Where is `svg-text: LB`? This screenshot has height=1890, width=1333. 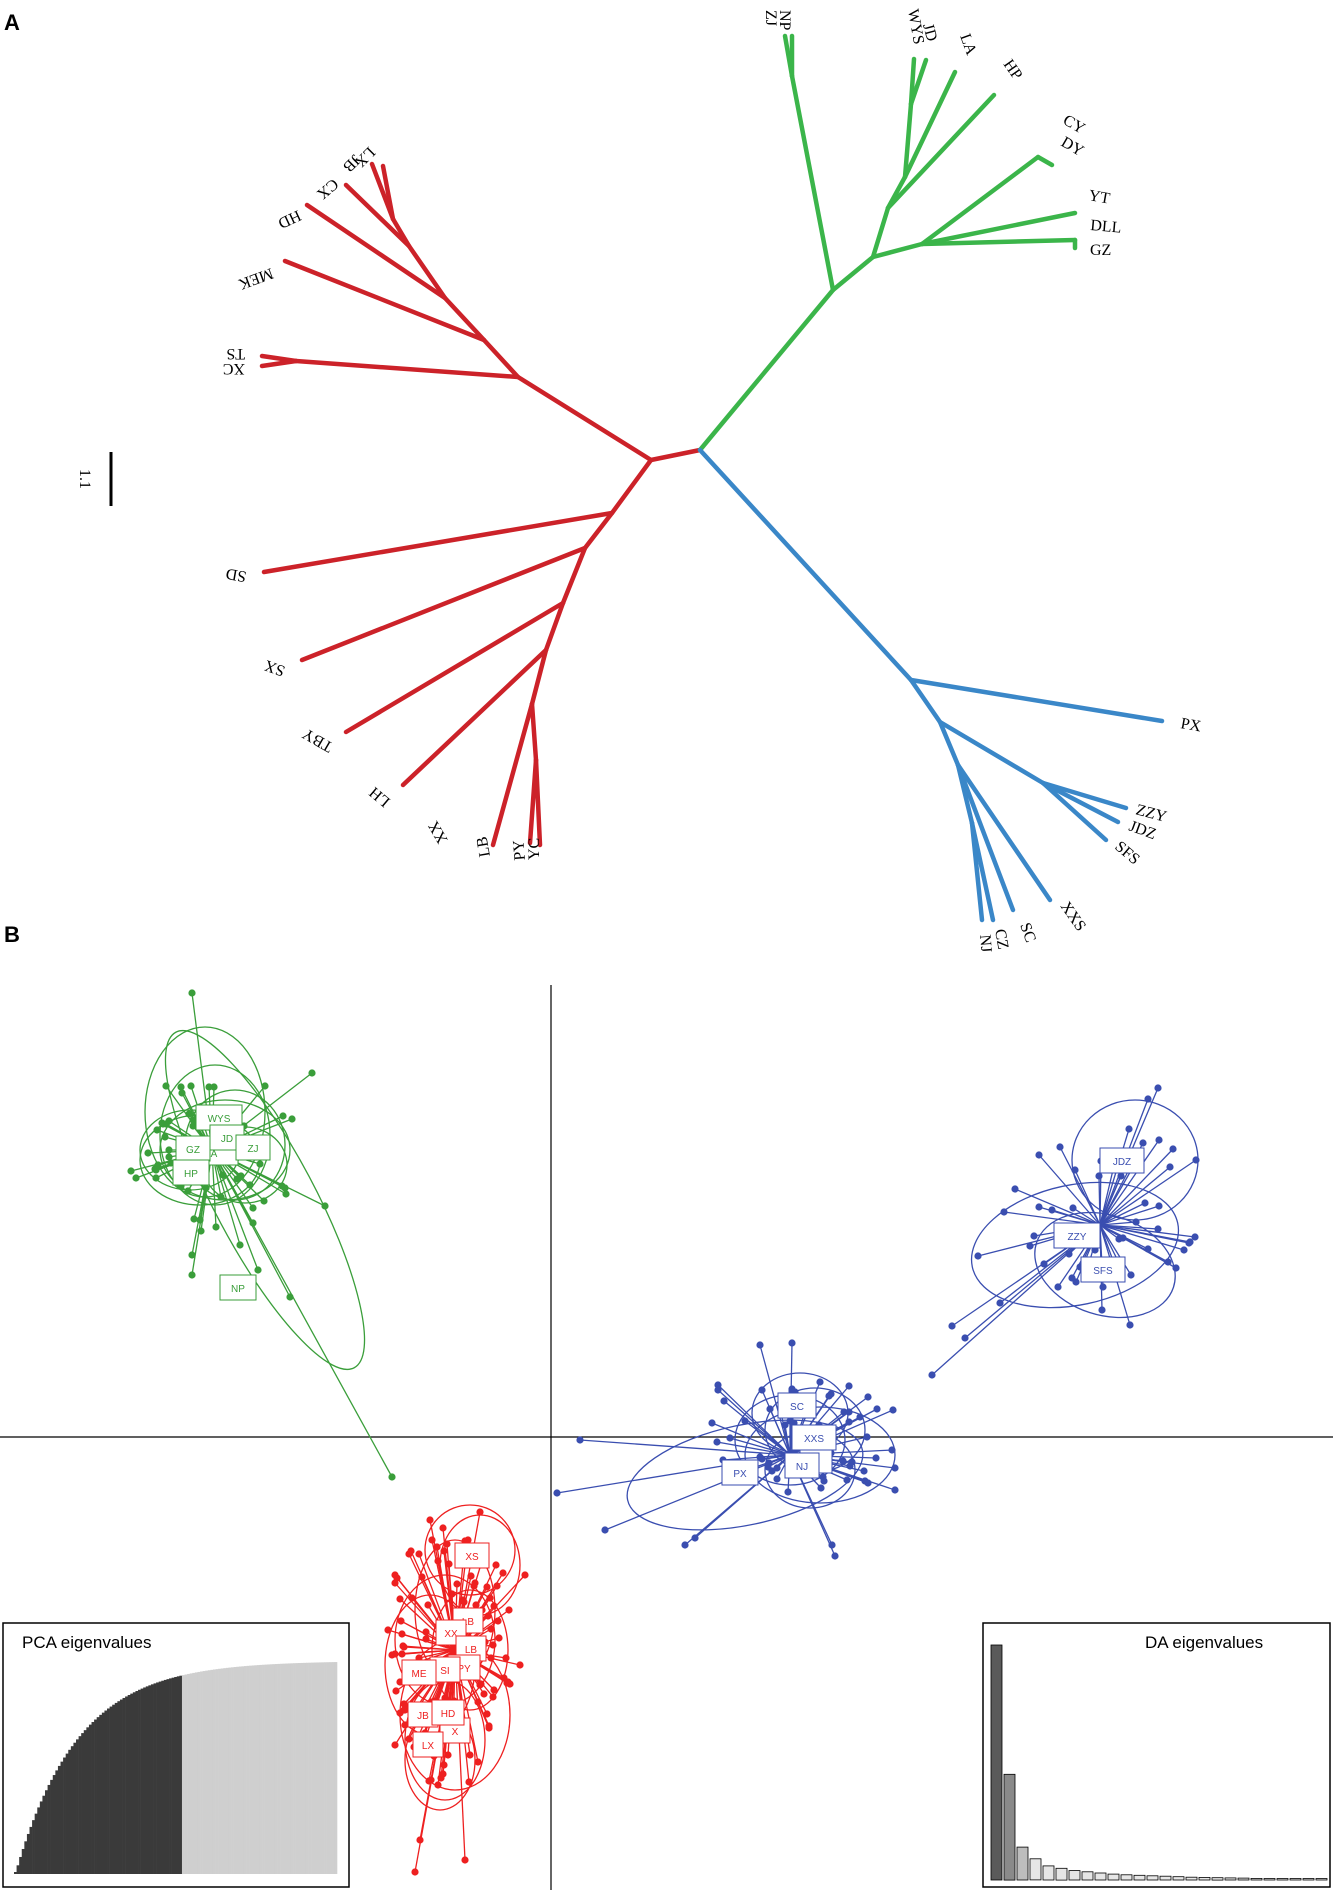 svg-text: LB is located at coordinates (471, 1650).